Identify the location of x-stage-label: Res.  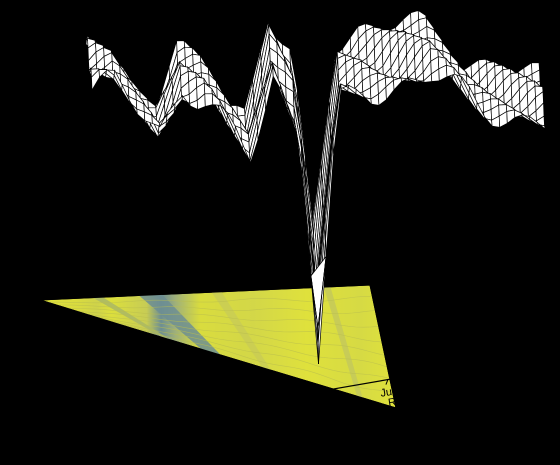
(398, 401).